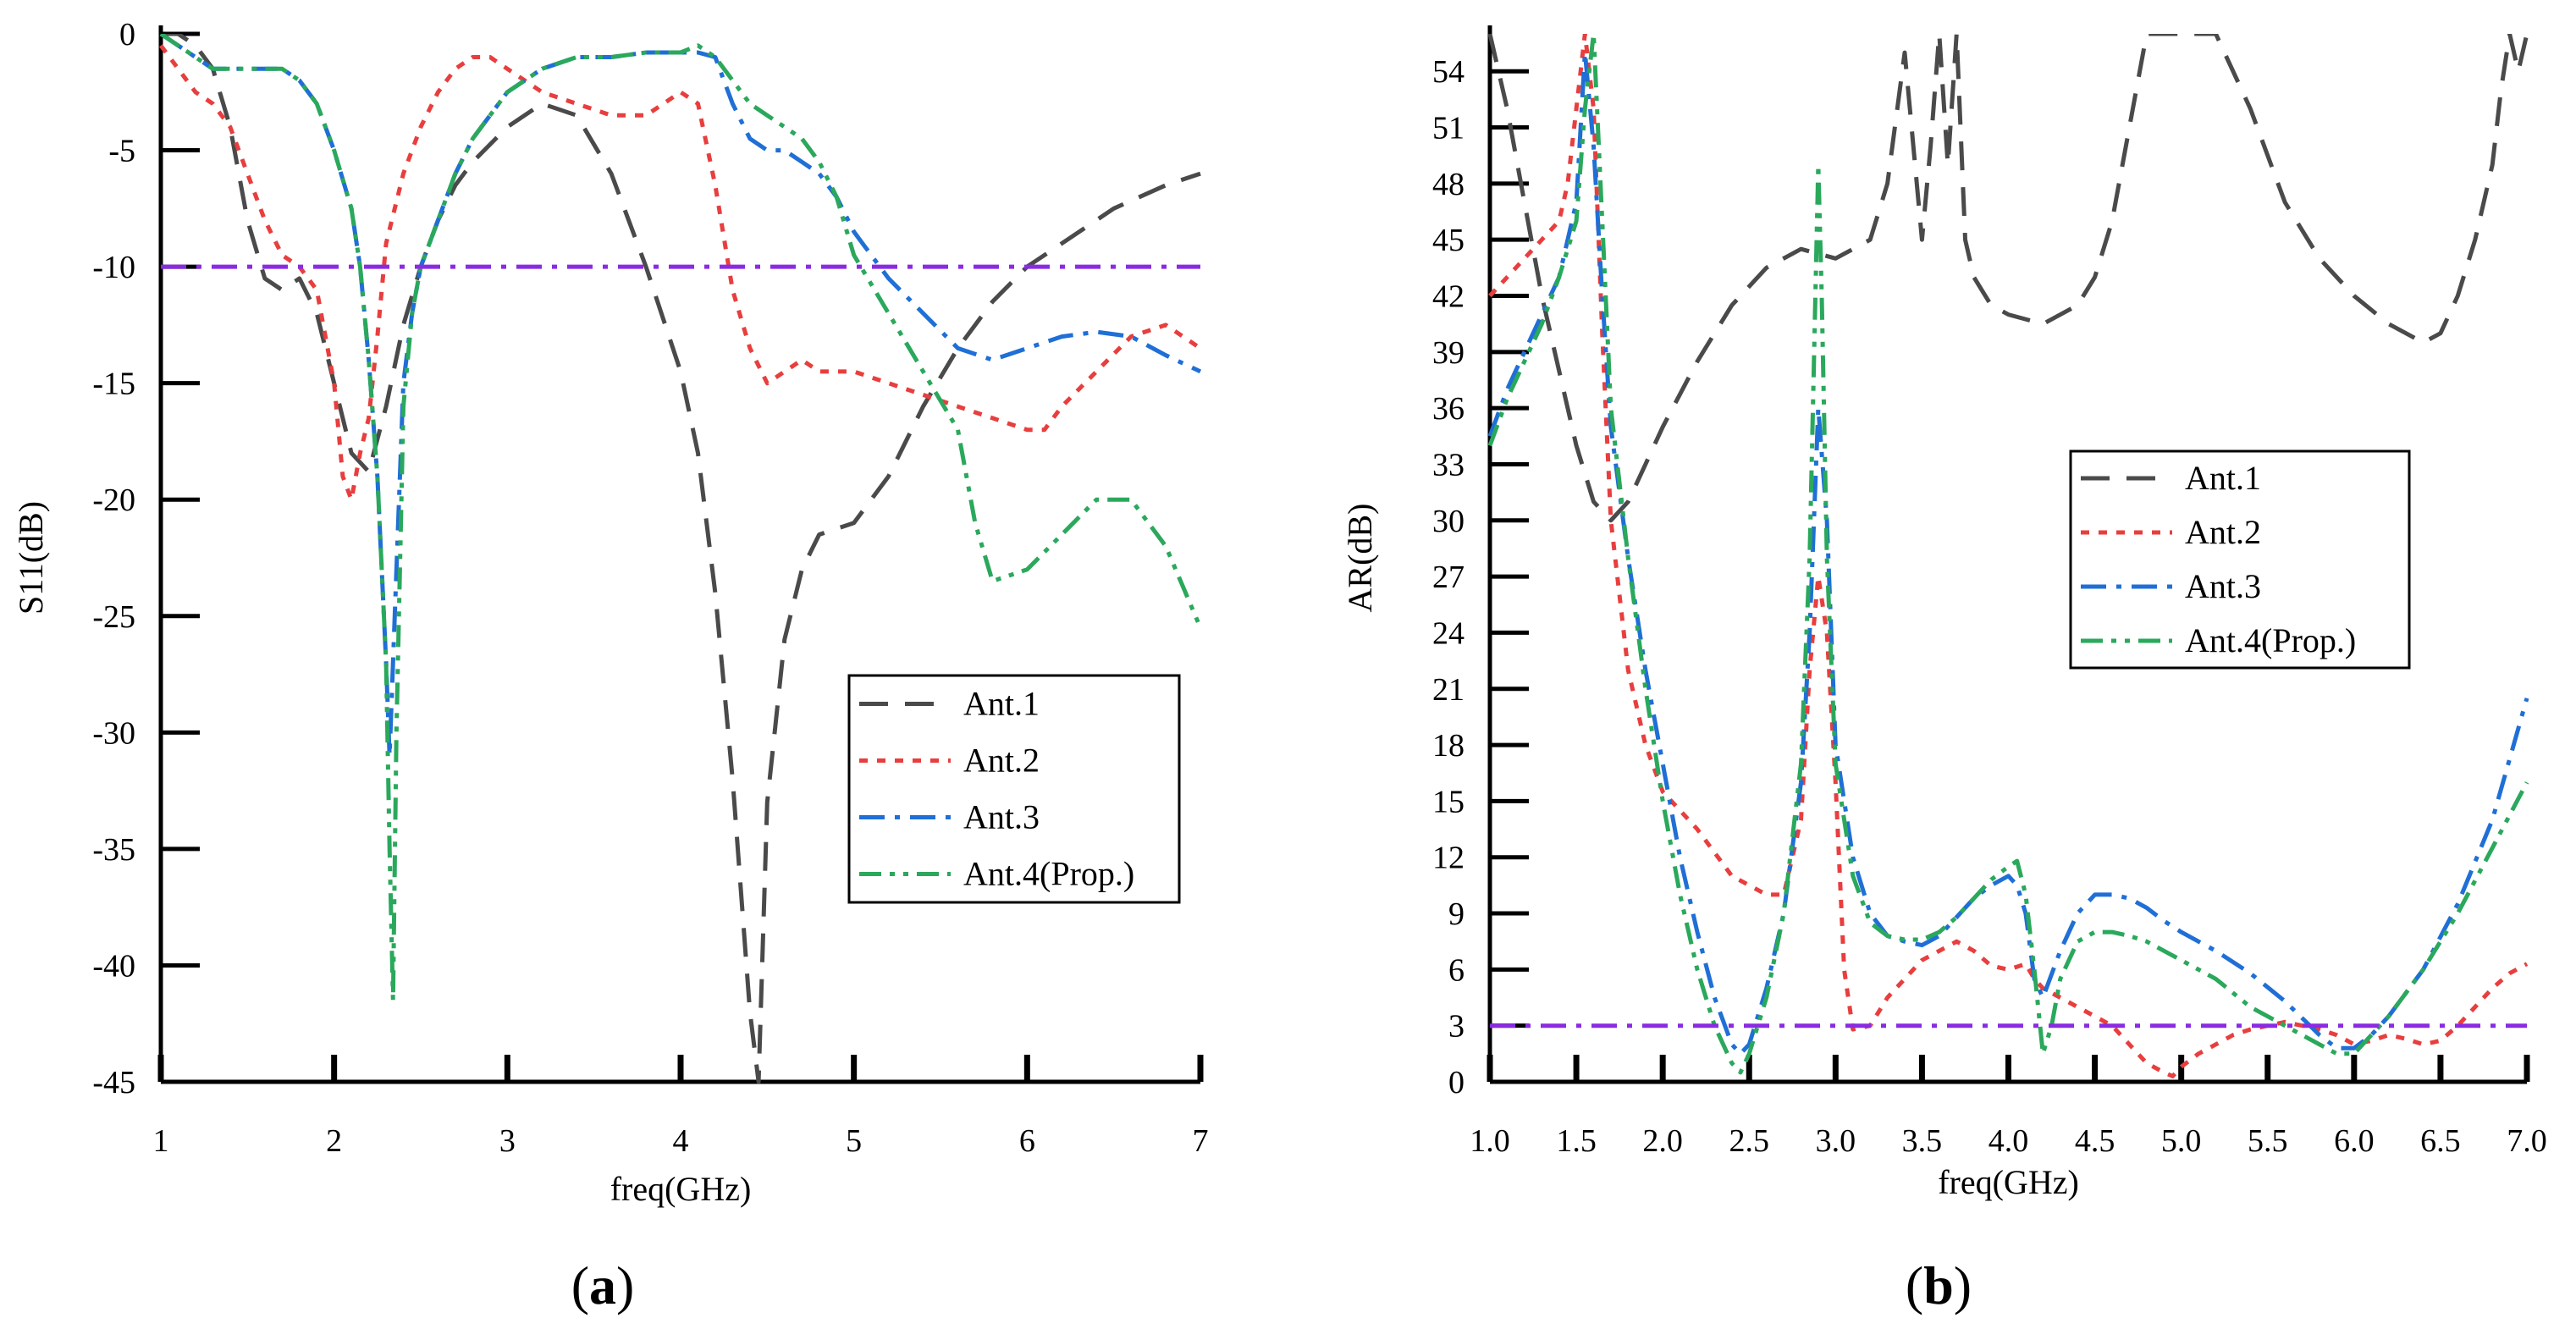  Describe the element at coordinates (508, 1141) in the screenshot. I see `x-tick-label: 3` at that location.